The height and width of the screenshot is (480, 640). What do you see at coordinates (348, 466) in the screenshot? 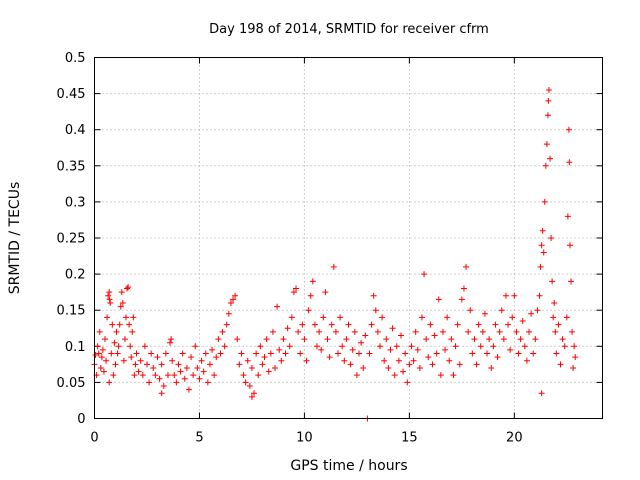
I see `x-axis-label: GPS time / hours` at bounding box center [348, 466].